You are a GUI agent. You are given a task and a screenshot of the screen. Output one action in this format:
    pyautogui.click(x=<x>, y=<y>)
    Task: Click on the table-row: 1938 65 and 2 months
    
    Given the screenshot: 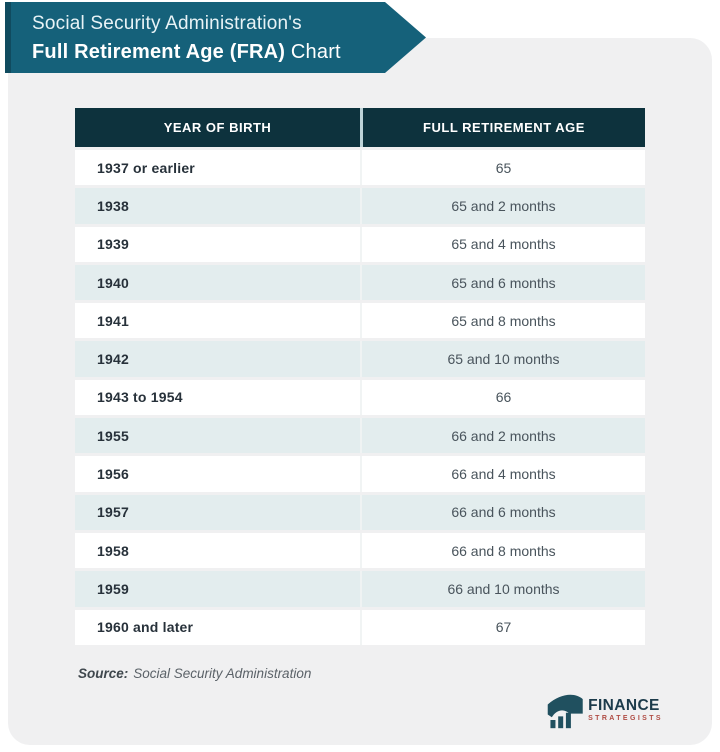 What is the action you would take?
    pyautogui.click(x=360, y=207)
    